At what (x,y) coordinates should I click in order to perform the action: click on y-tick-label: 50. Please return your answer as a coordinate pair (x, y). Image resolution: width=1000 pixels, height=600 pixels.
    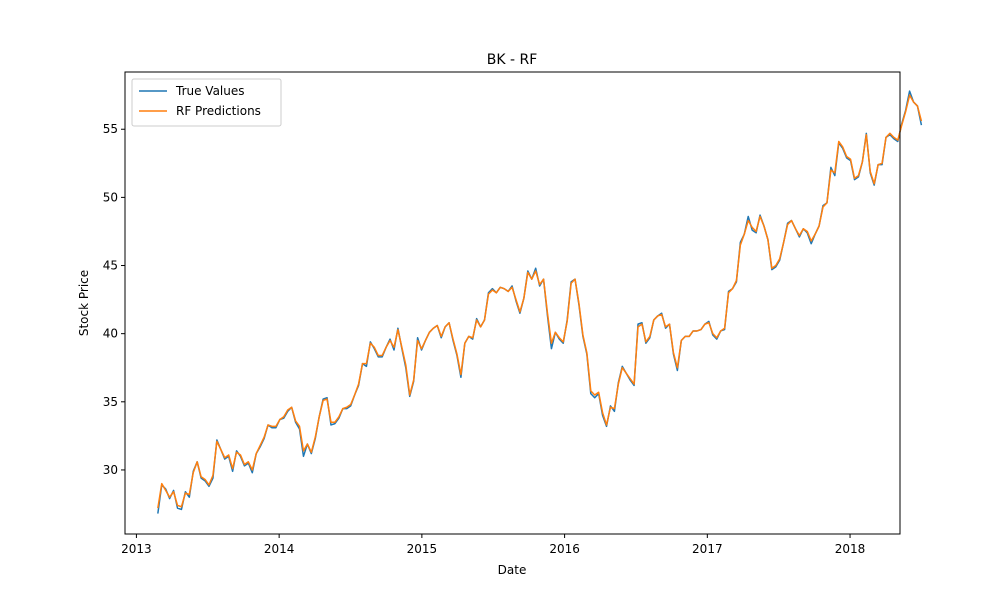
    Looking at the image, I should click on (110, 197).